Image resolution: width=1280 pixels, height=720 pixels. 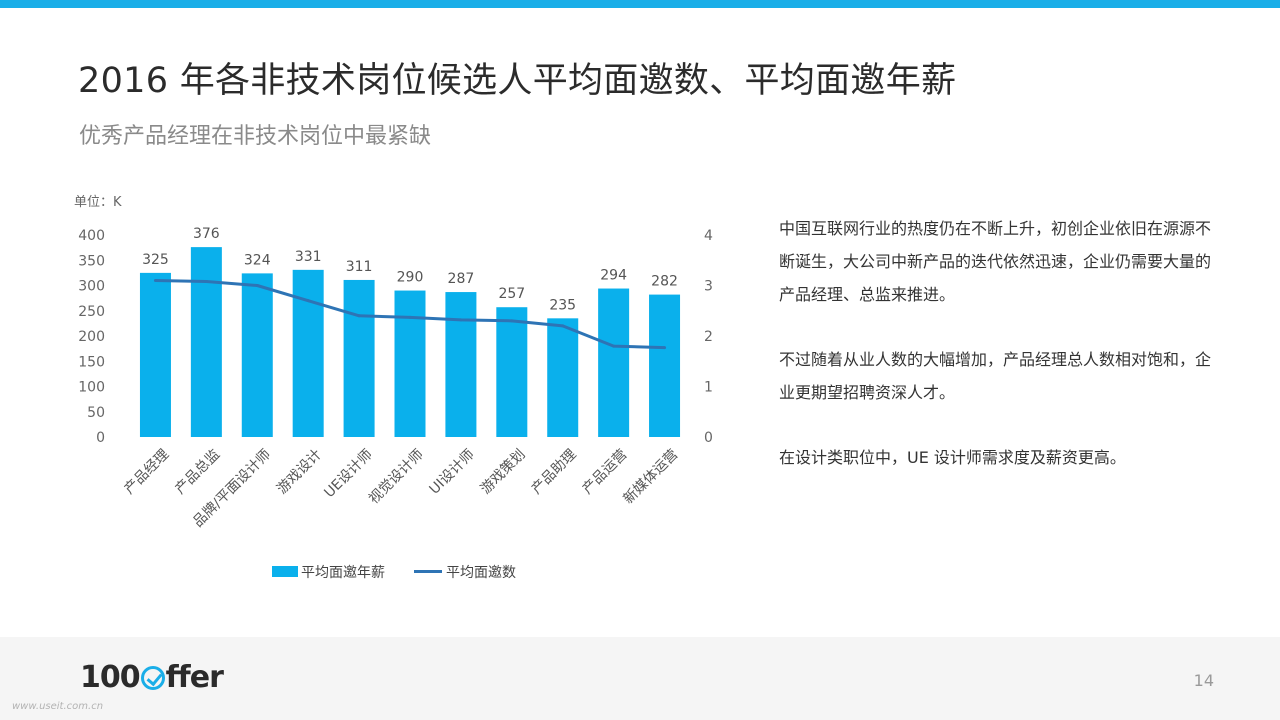 I want to click on description-paragraph: 不过随着从业人数的大幅增加，产品经理总人数相对饱和，企业更期望招聘资深人才。, so click(x=995, y=376).